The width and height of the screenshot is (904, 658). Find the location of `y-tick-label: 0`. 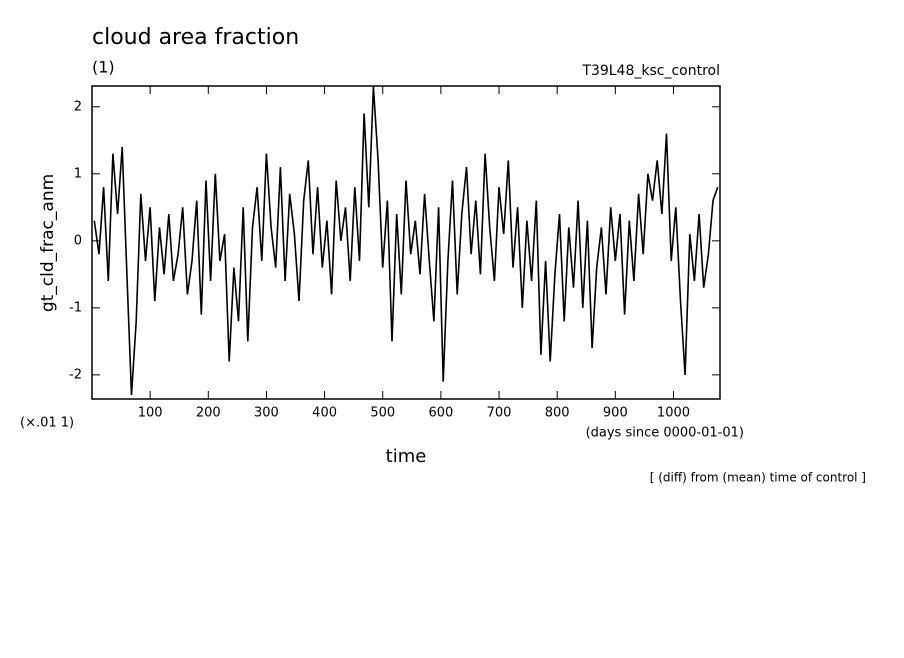

y-tick-label: 0 is located at coordinates (78, 240).